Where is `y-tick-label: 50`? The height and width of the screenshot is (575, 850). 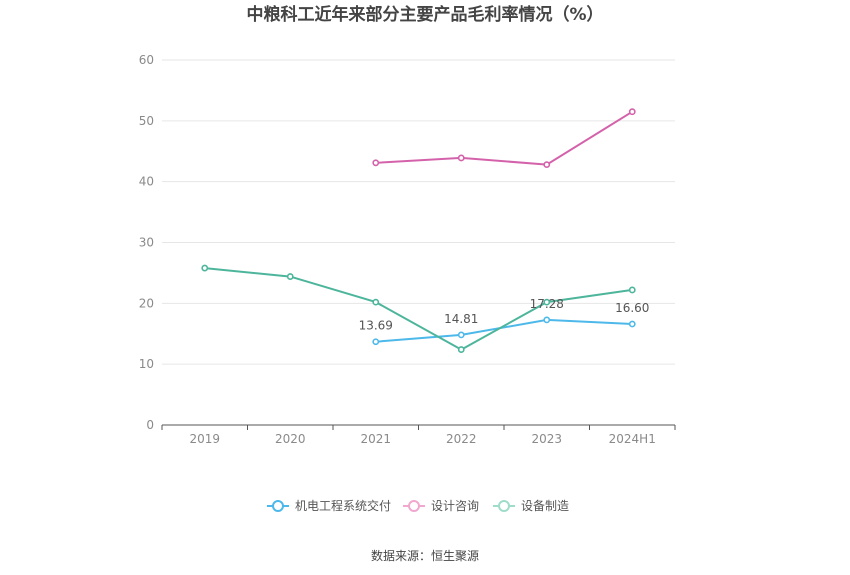
y-tick-label: 50 is located at coordinates (146, 121).